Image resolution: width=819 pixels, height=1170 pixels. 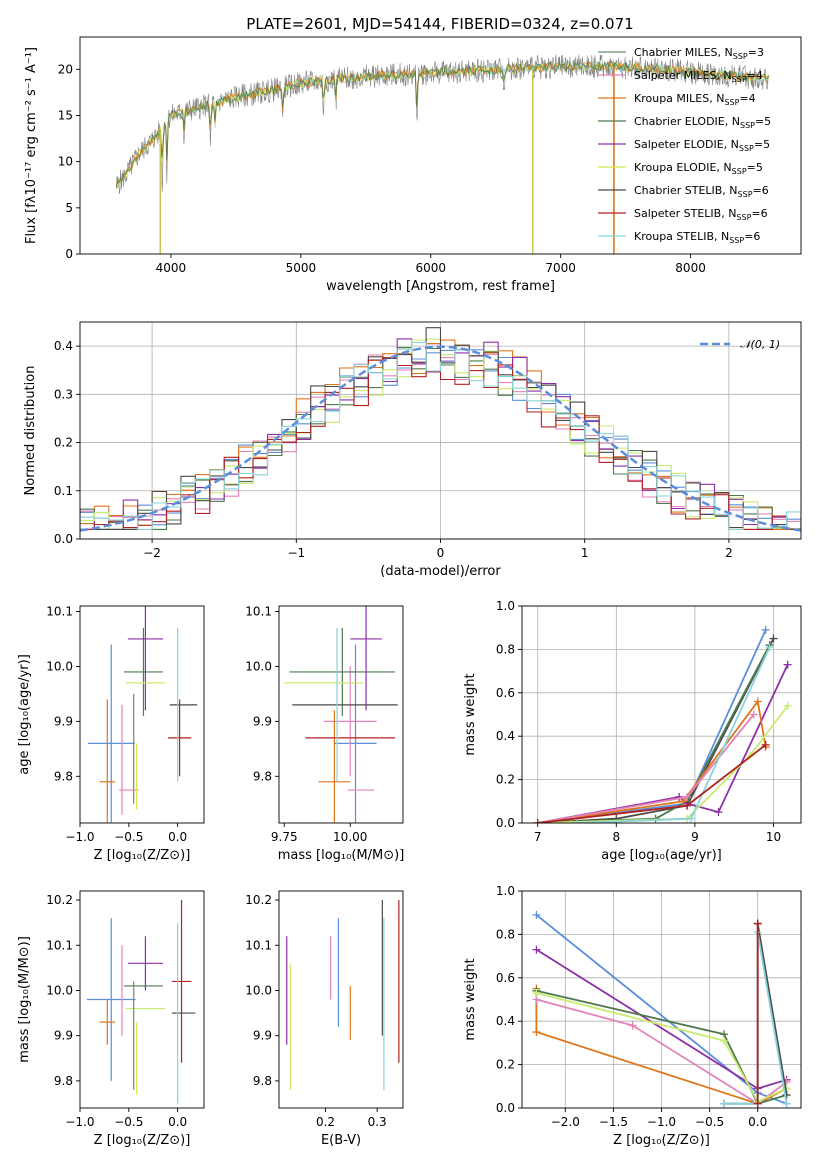 What do you see at coordinates (683, 75) in the screenshot?
I see `legend-label: Salpeter MILES, N` at bounding box center [683, 75].